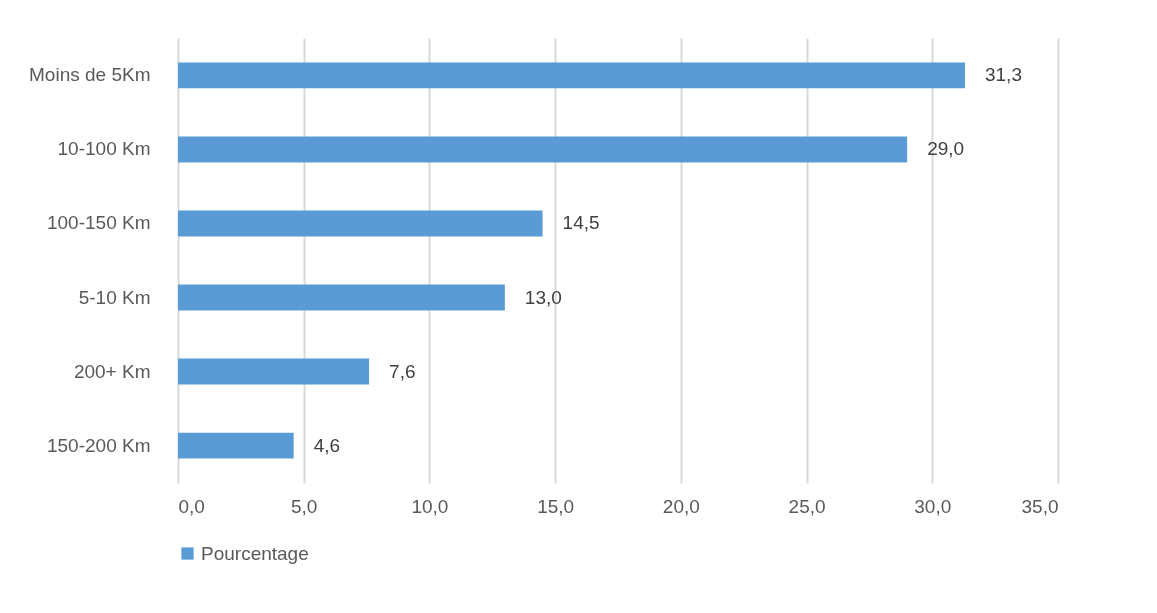 The image size is (1157, 613). Describe the element at coordinates (581, 223) in the screenshot. I see `data-label: 14,5` at that location.